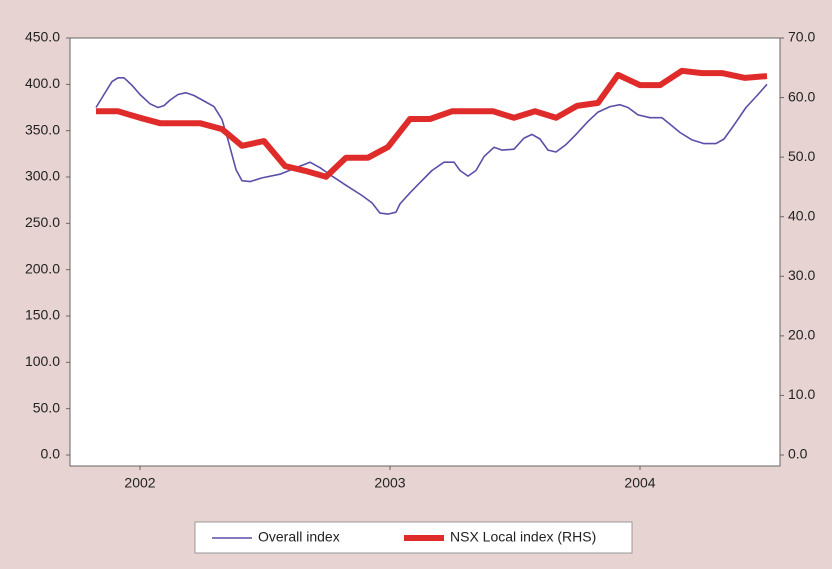  Describe the element at coordinates (42, 176) in the screenshot. I see `y-tick-label: 300.0` at that location.